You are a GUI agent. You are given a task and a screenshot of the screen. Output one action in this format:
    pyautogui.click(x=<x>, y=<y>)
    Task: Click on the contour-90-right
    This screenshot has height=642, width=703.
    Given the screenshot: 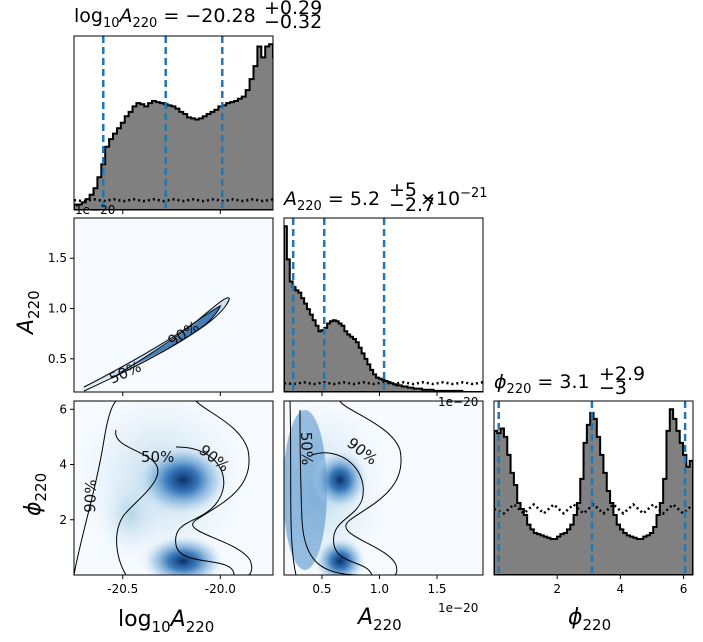 What is the action you would take?
    pyautogui.click(x=222, y=488)
    